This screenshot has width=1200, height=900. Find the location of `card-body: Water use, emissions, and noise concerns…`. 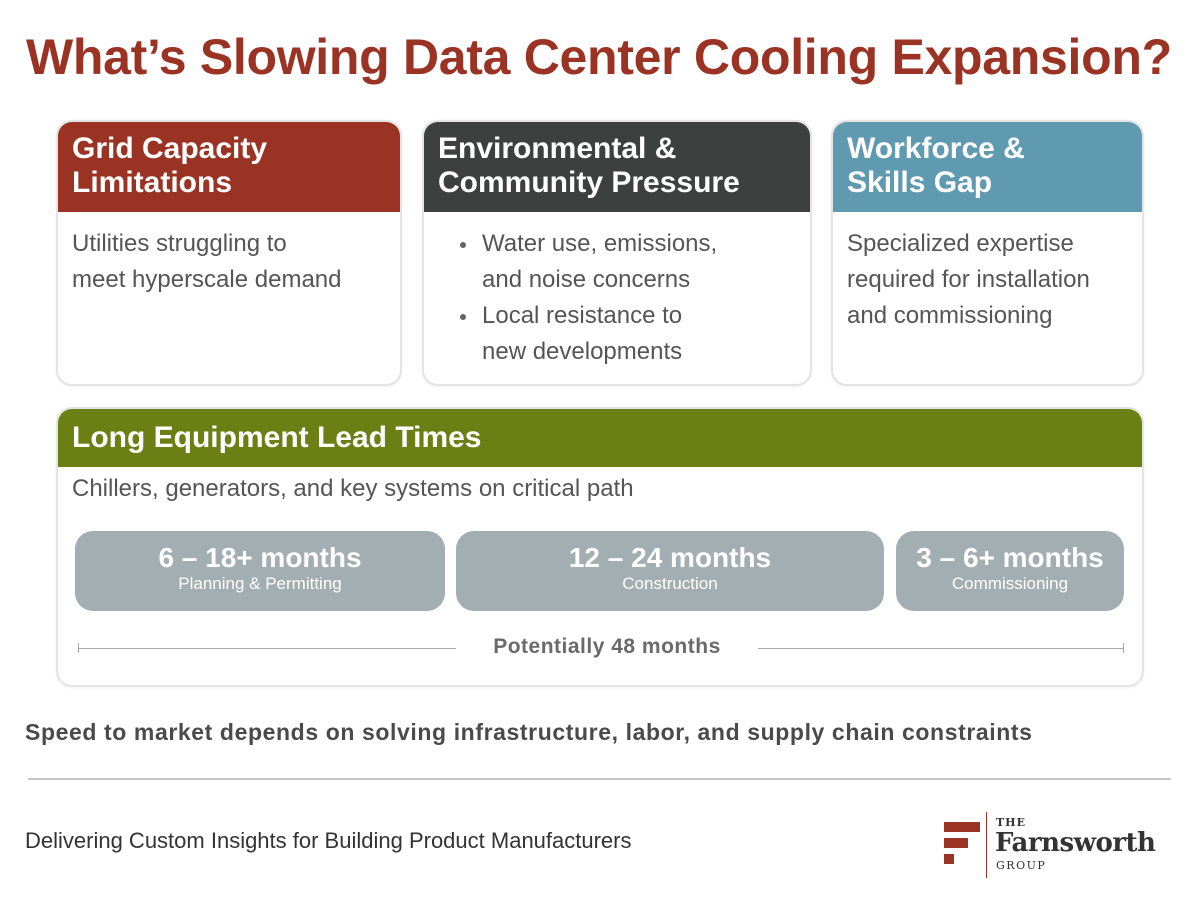

card-body: Water use, emissions, and noise concerns… is located at coordinates (617, 291).